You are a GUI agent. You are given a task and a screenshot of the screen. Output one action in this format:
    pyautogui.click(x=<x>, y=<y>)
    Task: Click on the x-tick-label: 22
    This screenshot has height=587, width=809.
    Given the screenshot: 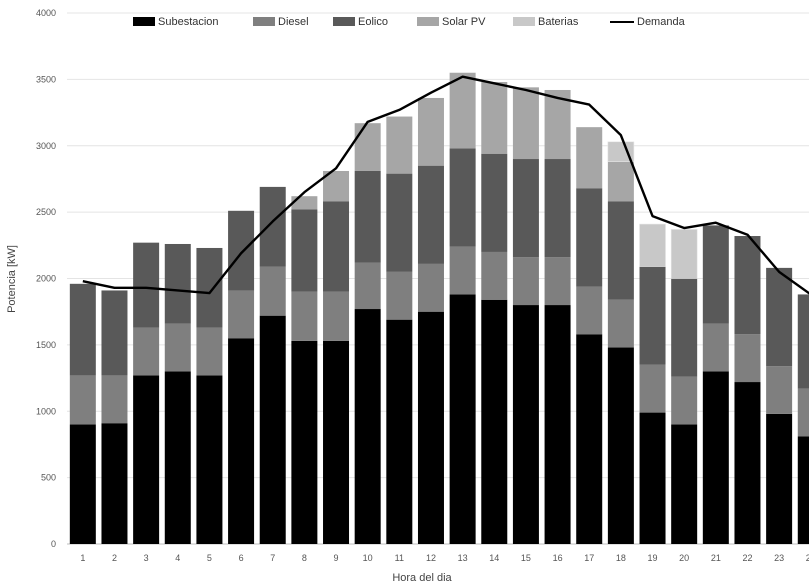 What is the action you would take?
    pyautogui.click(x=747, y=558)
    